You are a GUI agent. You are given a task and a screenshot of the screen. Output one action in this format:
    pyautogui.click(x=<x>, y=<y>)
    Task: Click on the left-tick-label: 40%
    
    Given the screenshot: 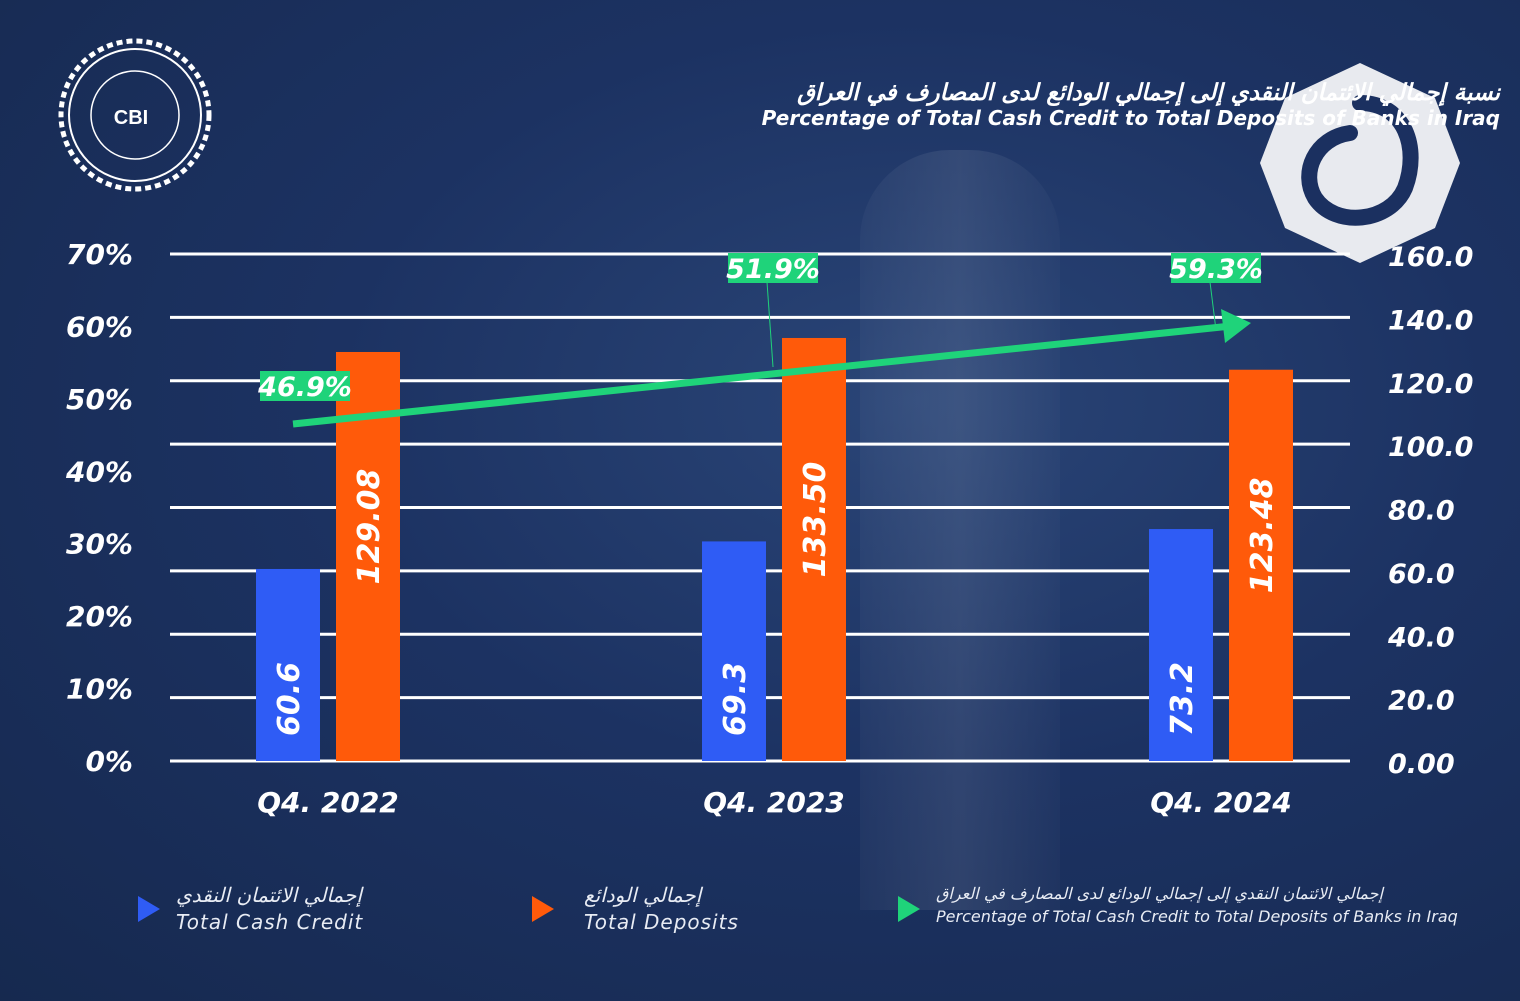 What is the action you would take?
    pyautogui.click(x=99, y=471)
    